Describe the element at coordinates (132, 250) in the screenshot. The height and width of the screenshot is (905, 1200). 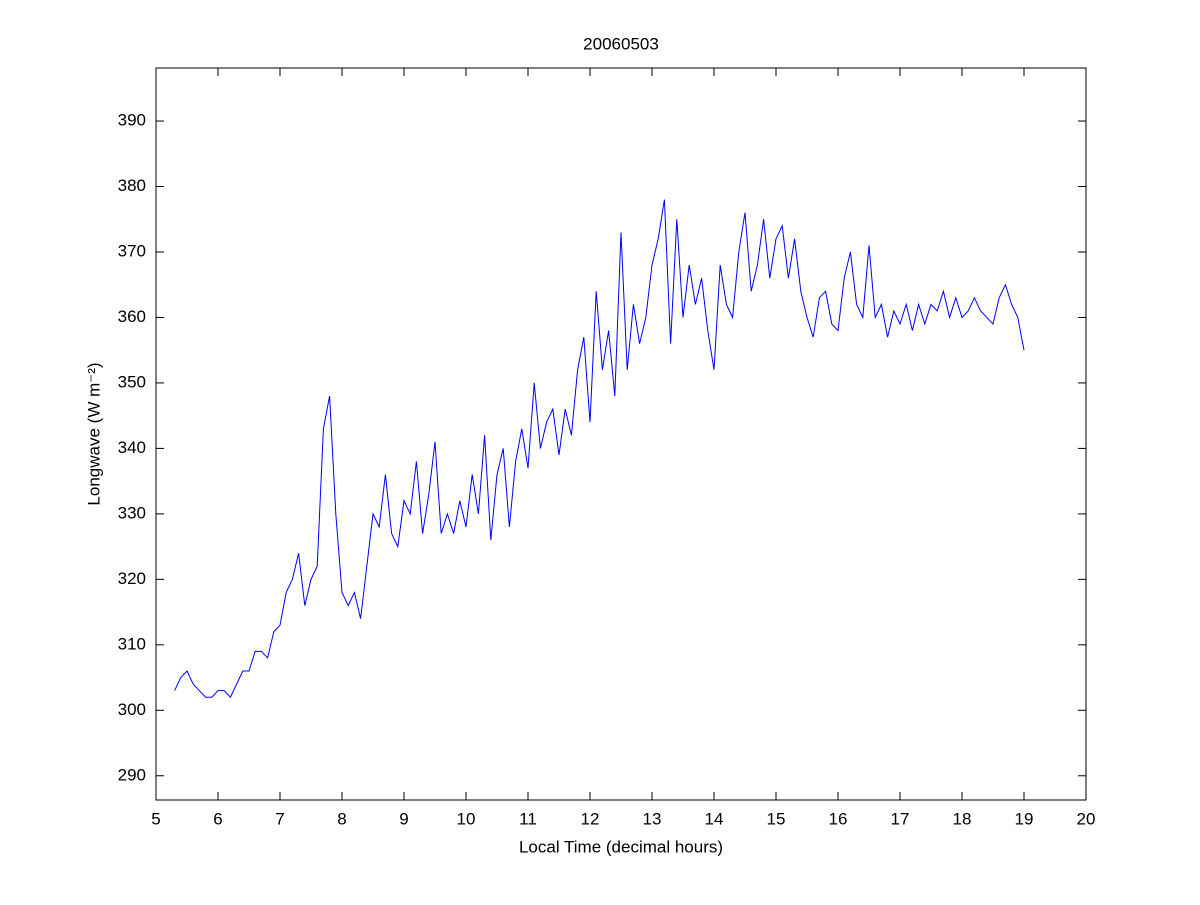
I see `y-tick-label: 370` at that location.